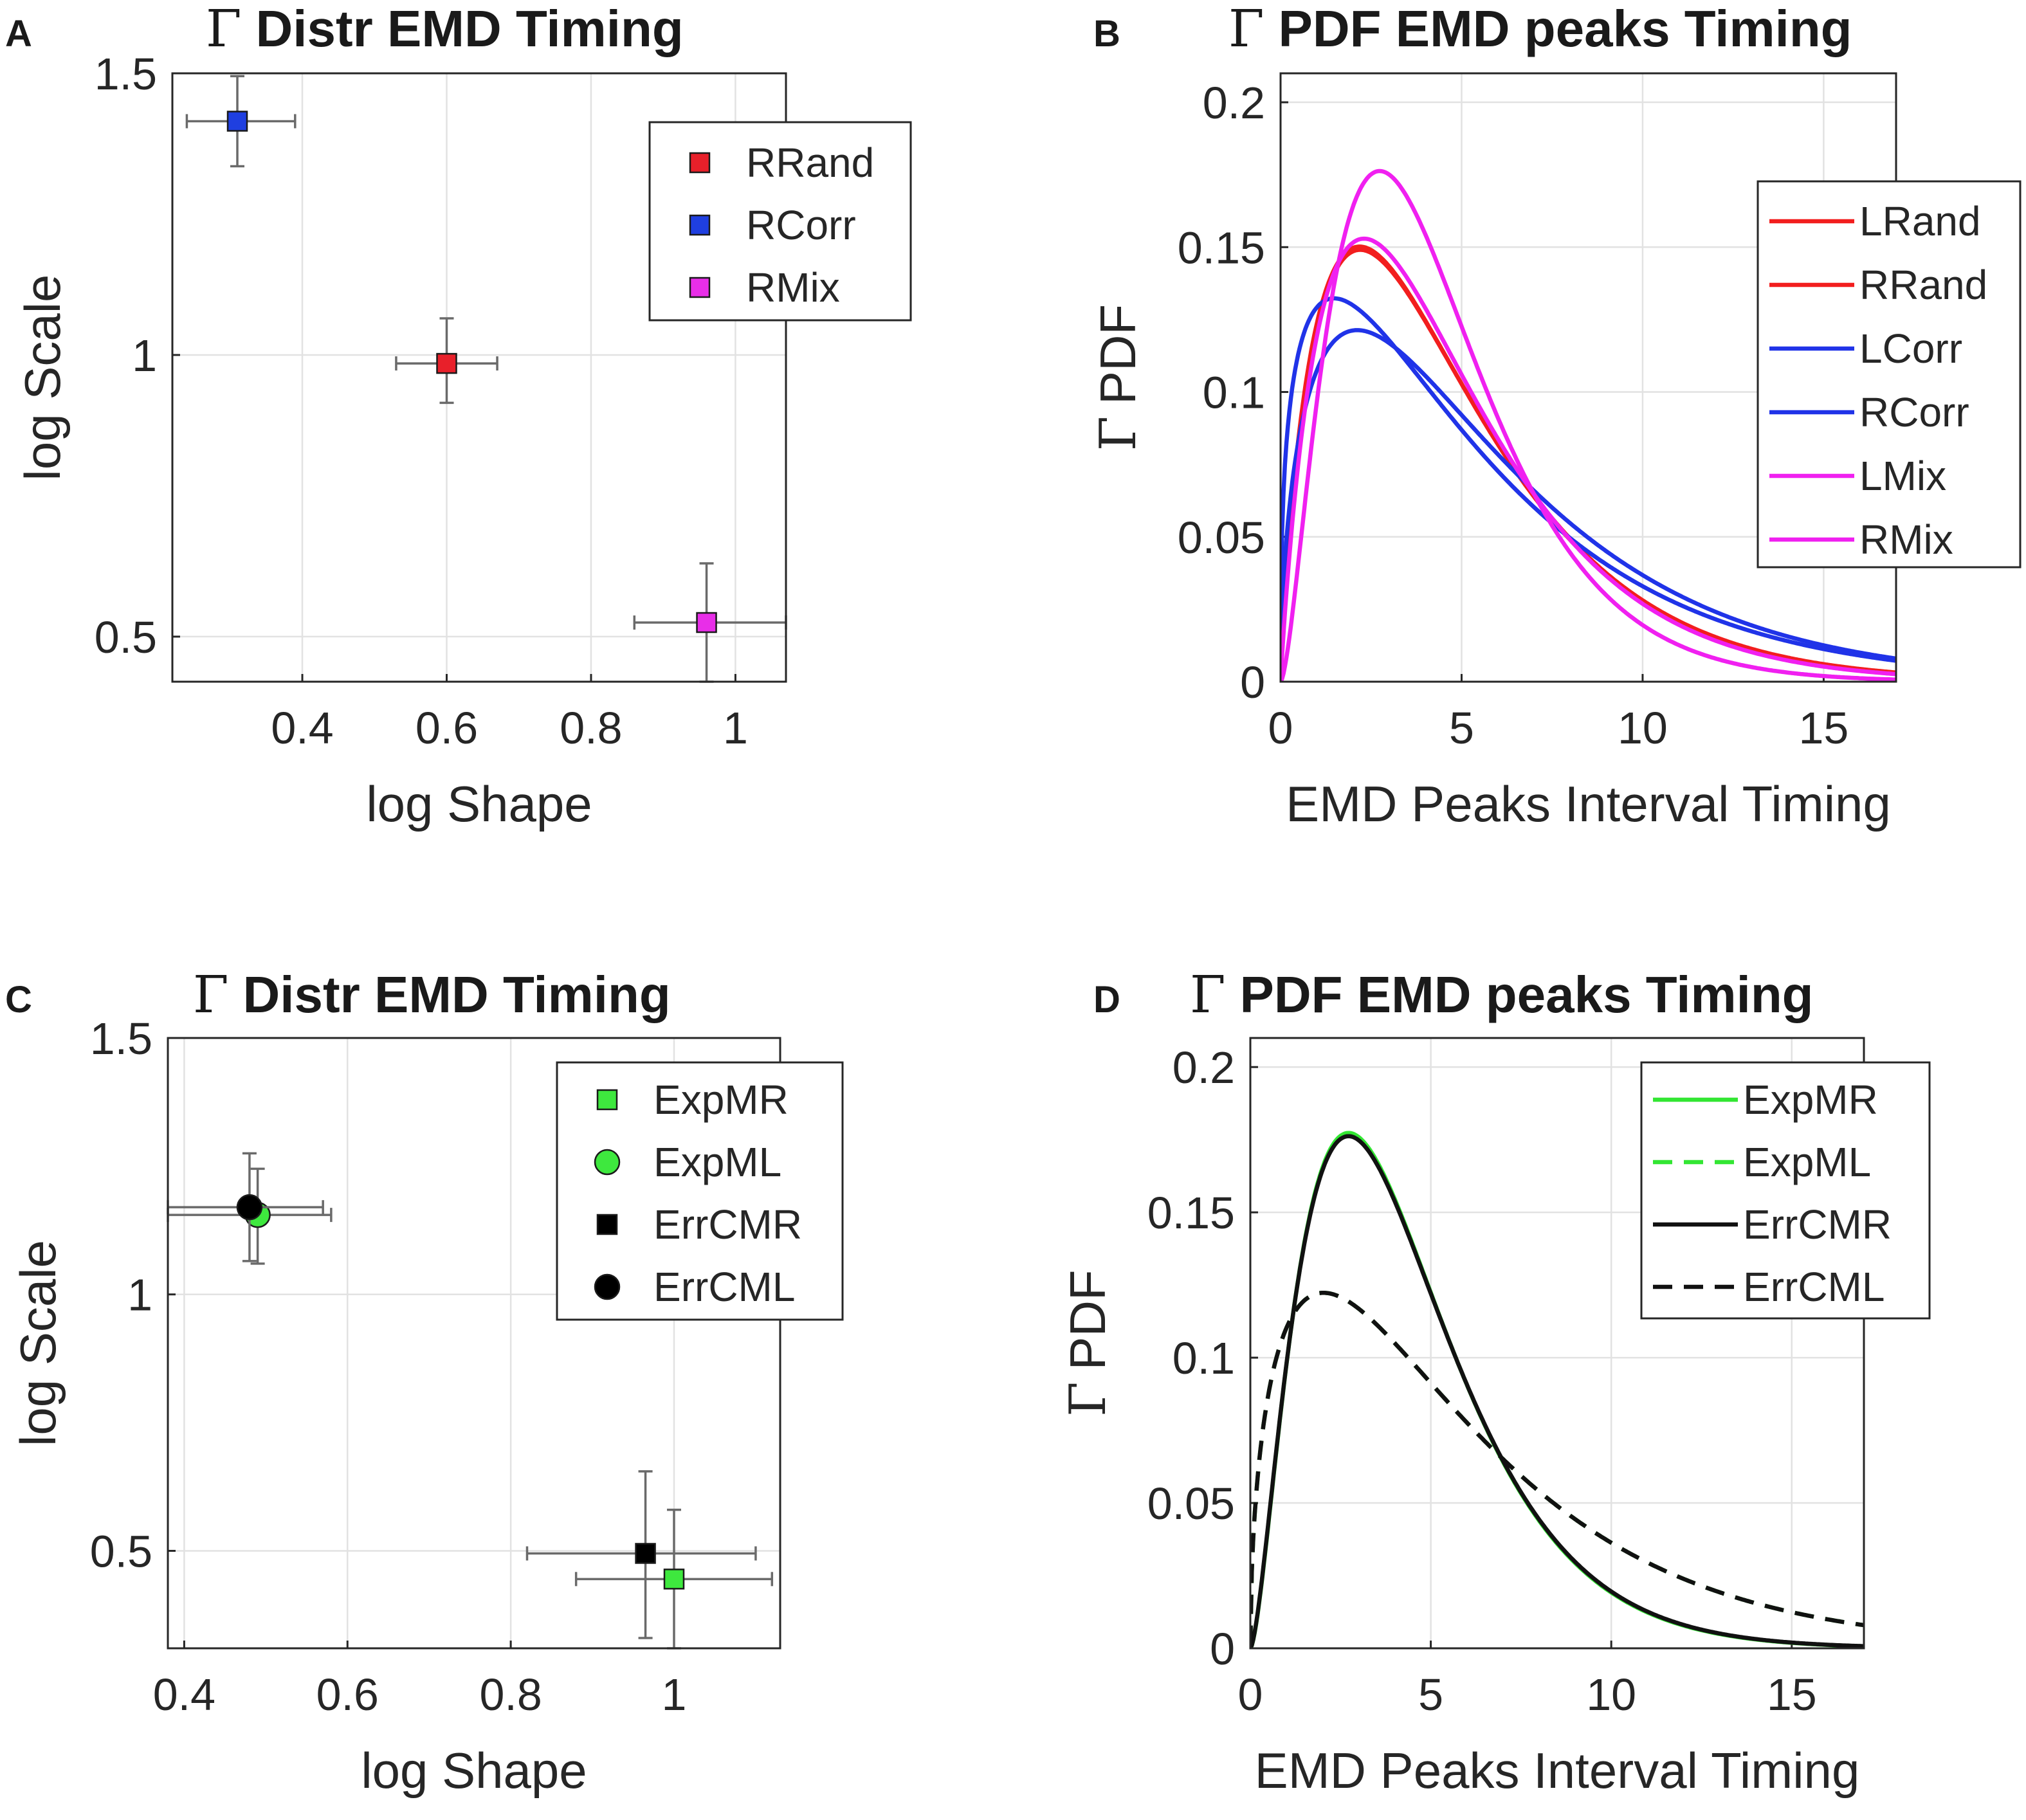  What do you see at coordinates (249, 1207) in the screenshot?
I see `scatter-point-errcml` at bounding box center [249, 1207].